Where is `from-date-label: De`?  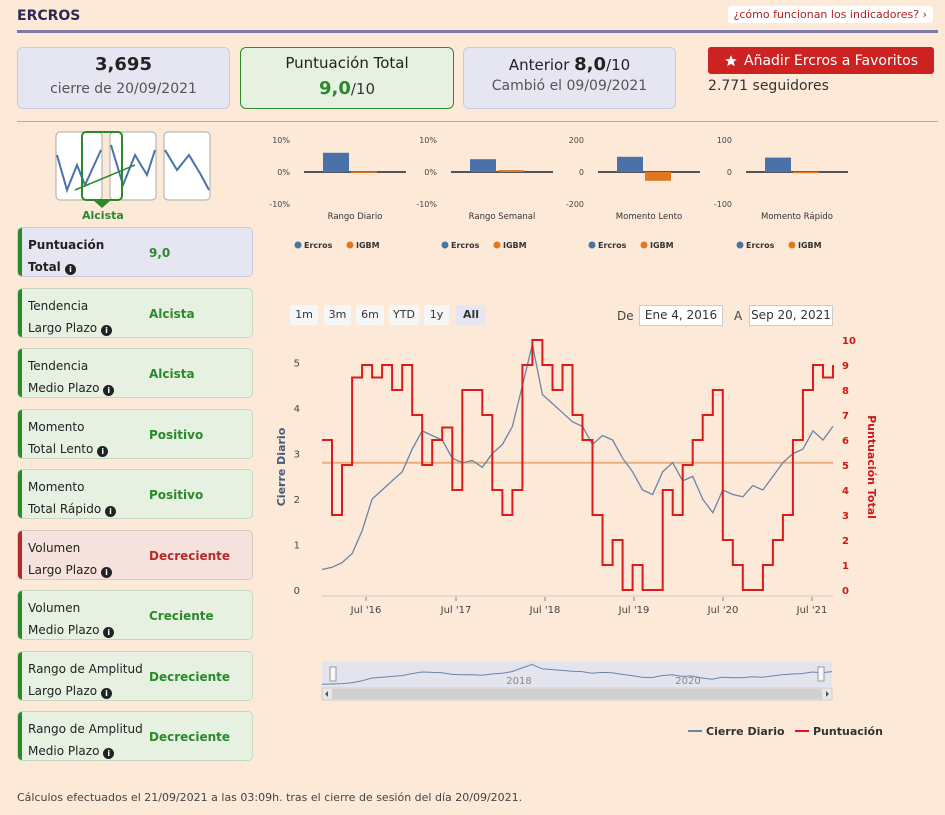
from-date-label: De is located at coordinates (625, 316).